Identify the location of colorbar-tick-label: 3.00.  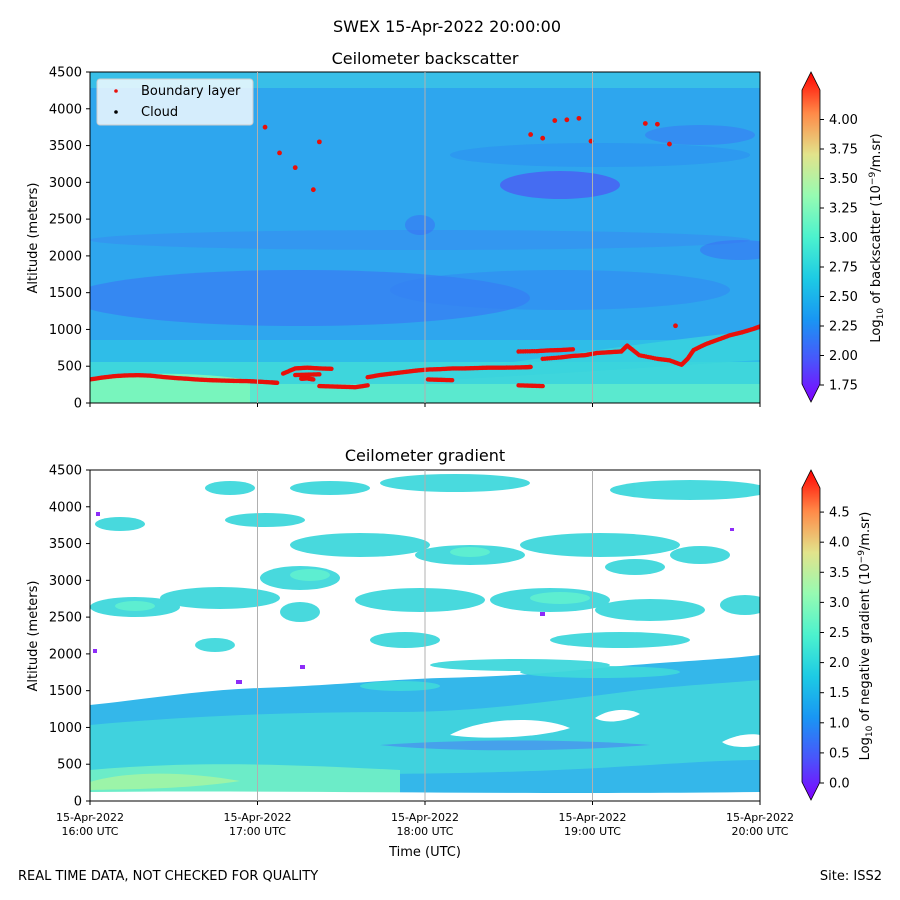
(843, 238).